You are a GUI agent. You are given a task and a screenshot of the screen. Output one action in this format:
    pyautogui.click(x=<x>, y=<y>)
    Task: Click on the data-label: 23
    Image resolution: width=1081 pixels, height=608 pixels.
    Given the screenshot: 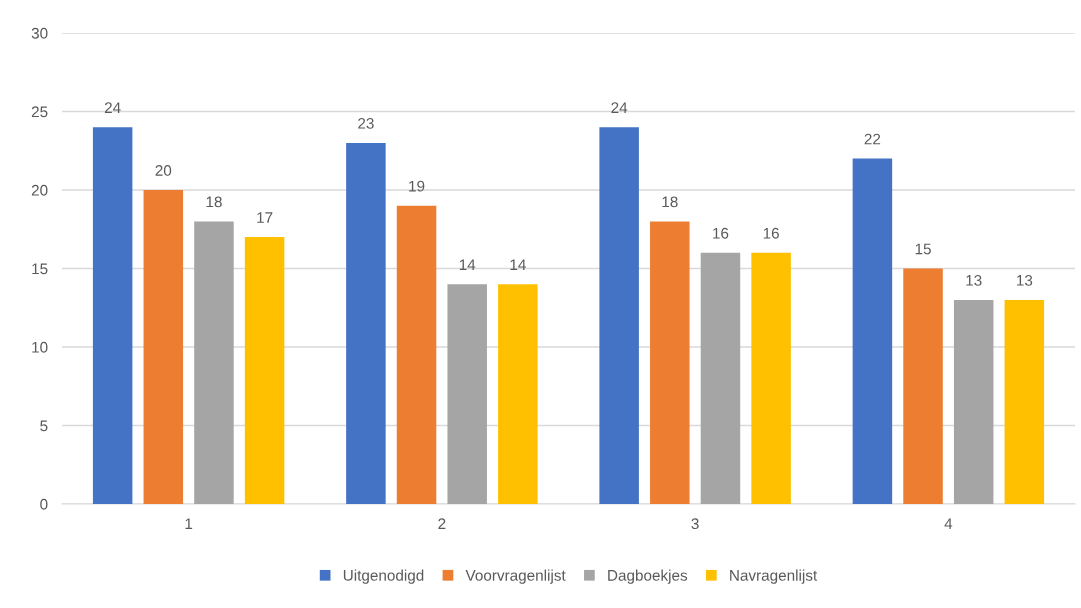 What is the action you would take?
    pyautogui.click(x=366, y=123)
    